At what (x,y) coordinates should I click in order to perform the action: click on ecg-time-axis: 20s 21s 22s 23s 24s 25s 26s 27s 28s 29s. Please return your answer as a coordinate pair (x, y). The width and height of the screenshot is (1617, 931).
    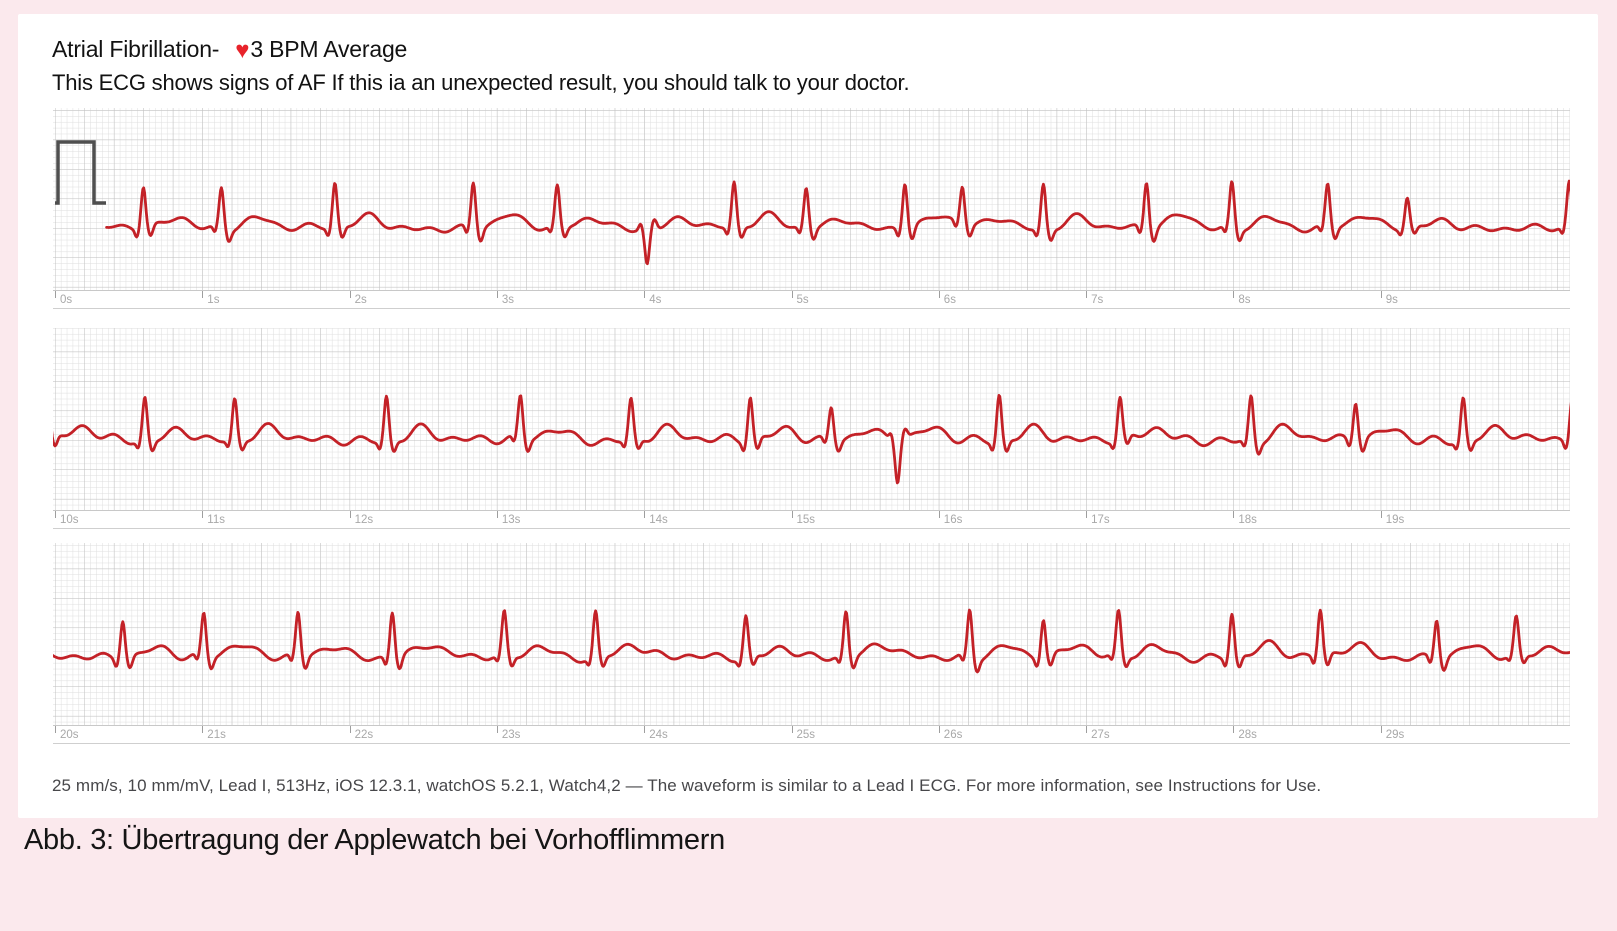
    Looking at the image, I should click on (811, 735).